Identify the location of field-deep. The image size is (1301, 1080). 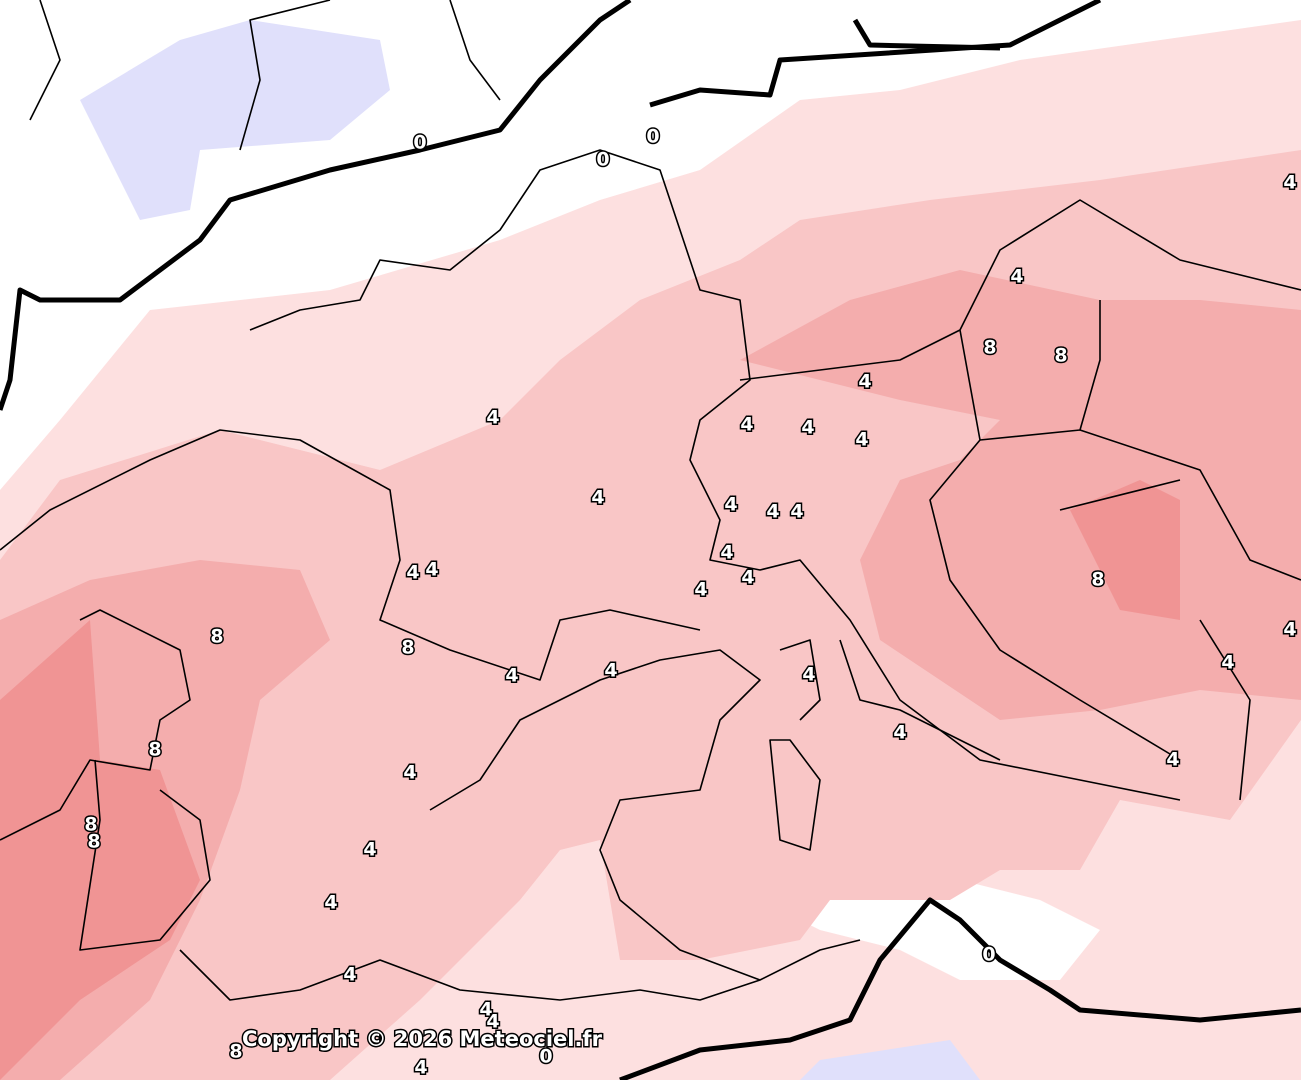
(100, 850).